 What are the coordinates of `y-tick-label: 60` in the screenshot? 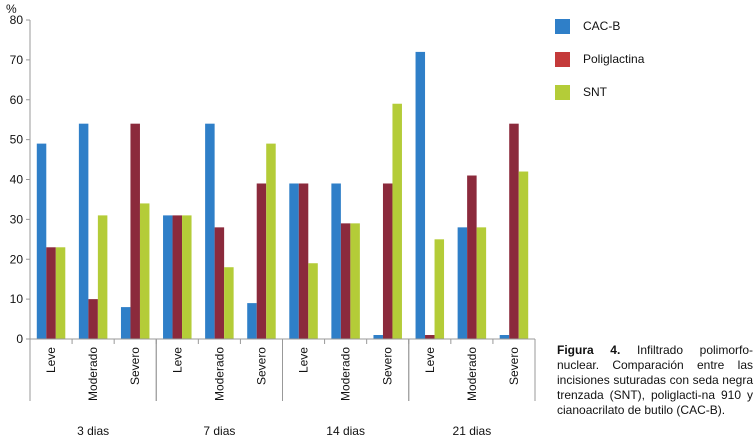 It's located at (17, 100).